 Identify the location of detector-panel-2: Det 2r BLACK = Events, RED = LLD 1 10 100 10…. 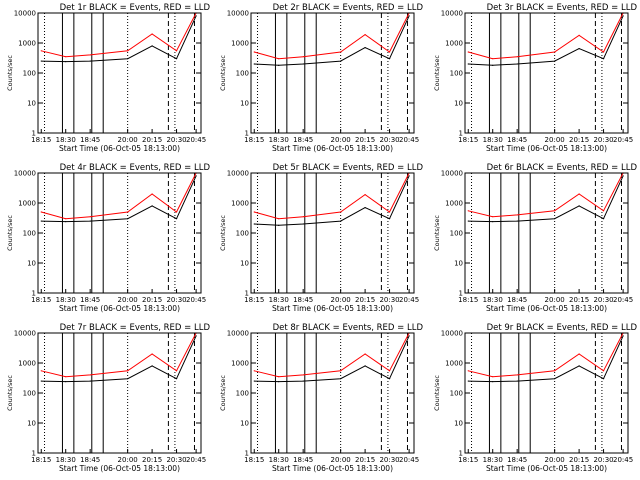
(321, 78).